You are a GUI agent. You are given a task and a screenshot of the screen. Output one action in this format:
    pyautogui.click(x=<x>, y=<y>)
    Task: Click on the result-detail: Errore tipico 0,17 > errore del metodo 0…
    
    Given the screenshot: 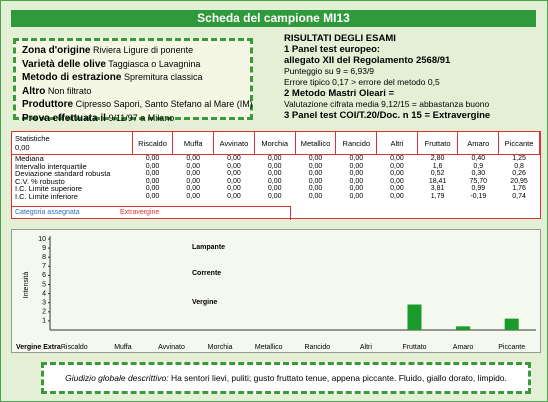 What is the action you would take?
    pyautogui.click(x=362, y=82)
    